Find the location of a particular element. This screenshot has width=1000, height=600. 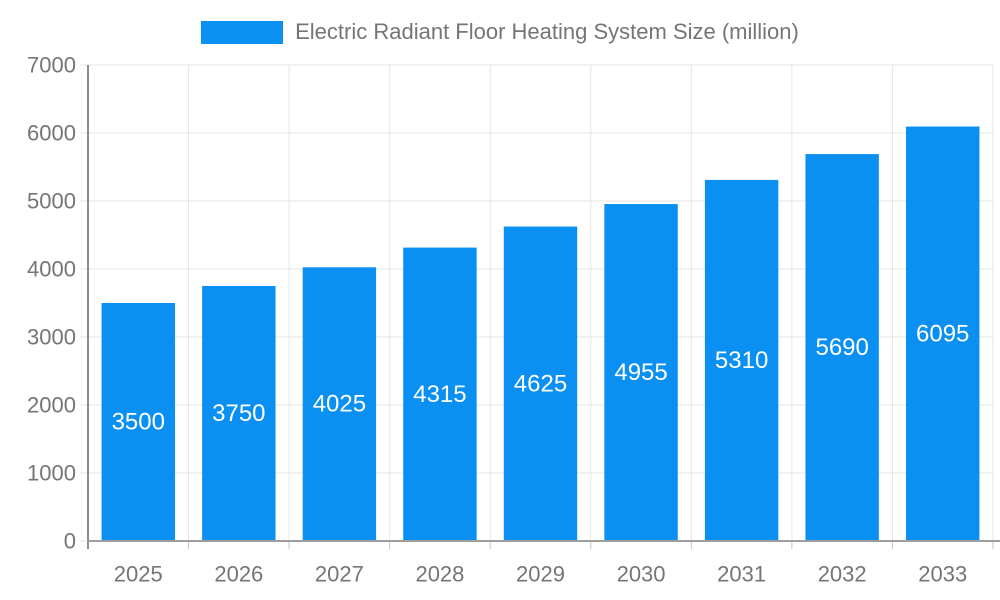

bar-value-label: 5310 is located at coordinates (741, 360).